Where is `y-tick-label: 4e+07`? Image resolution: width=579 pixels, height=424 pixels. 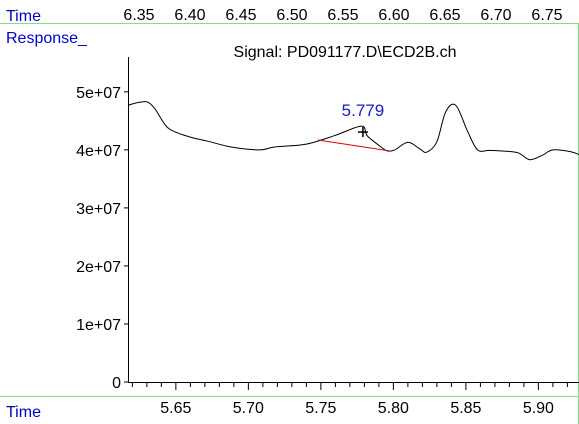
y-tick-label: 4e+07 is located at coordinates (98, 151).